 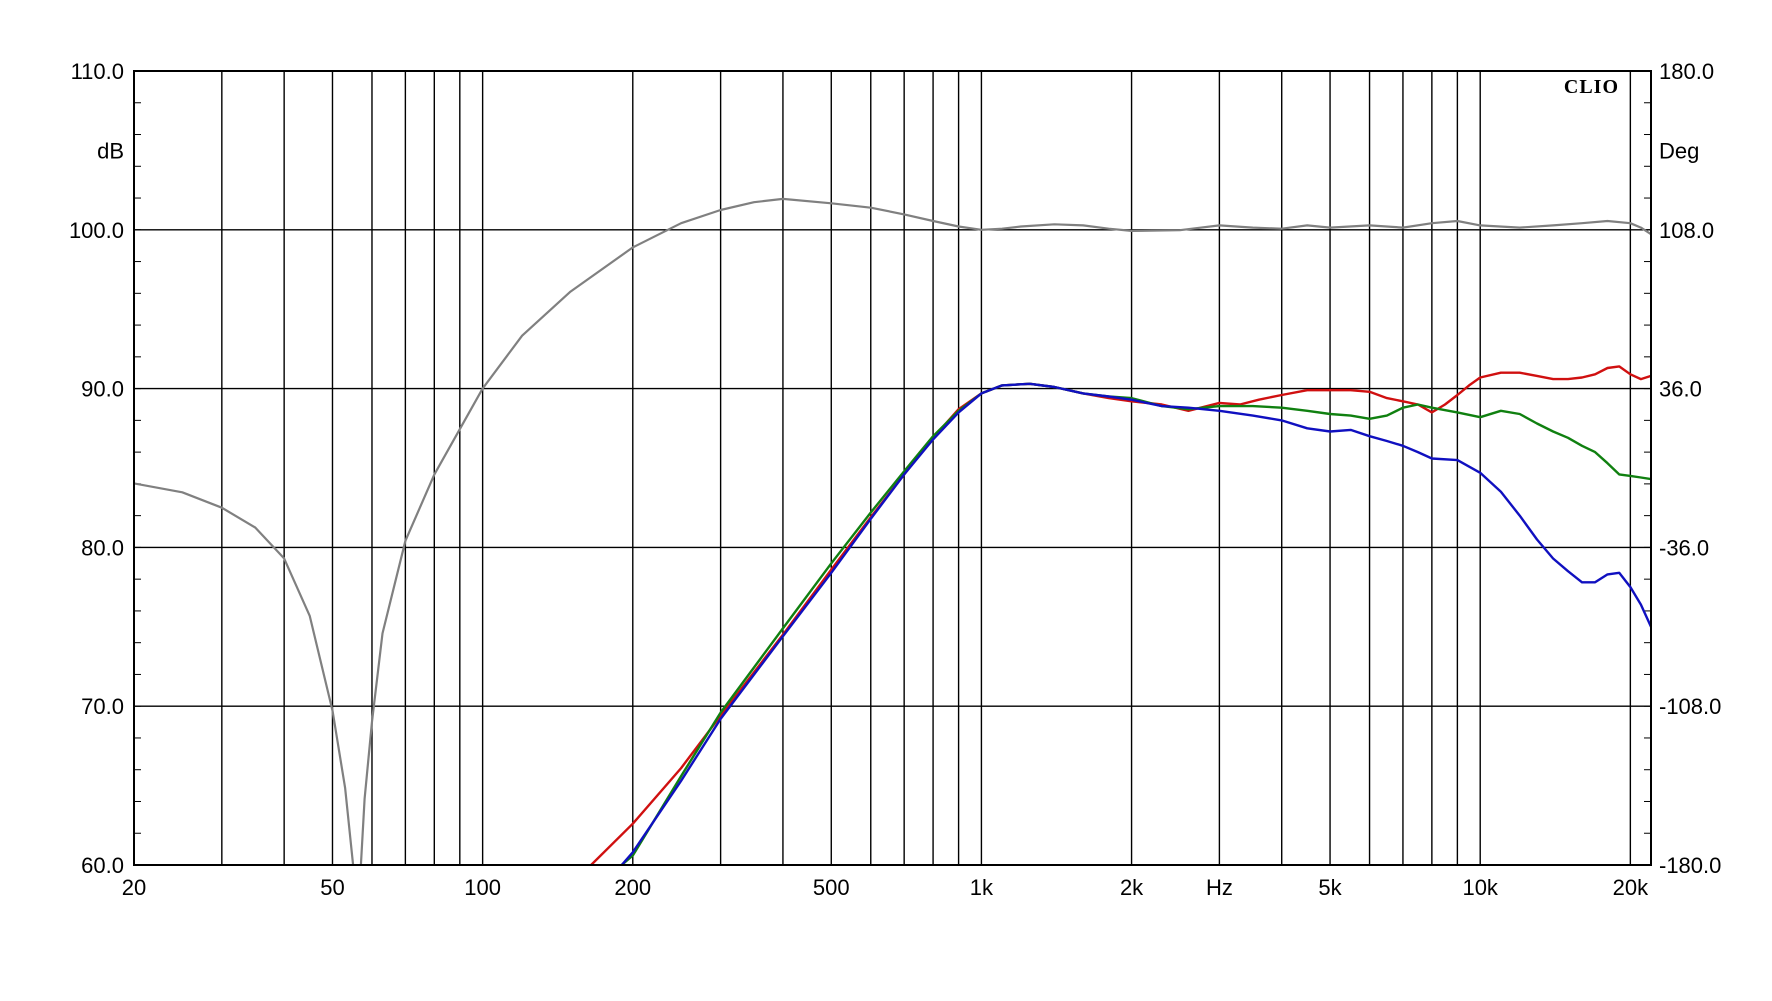 I want to click on x-tick-label: 200, so click(x=632, y=887).